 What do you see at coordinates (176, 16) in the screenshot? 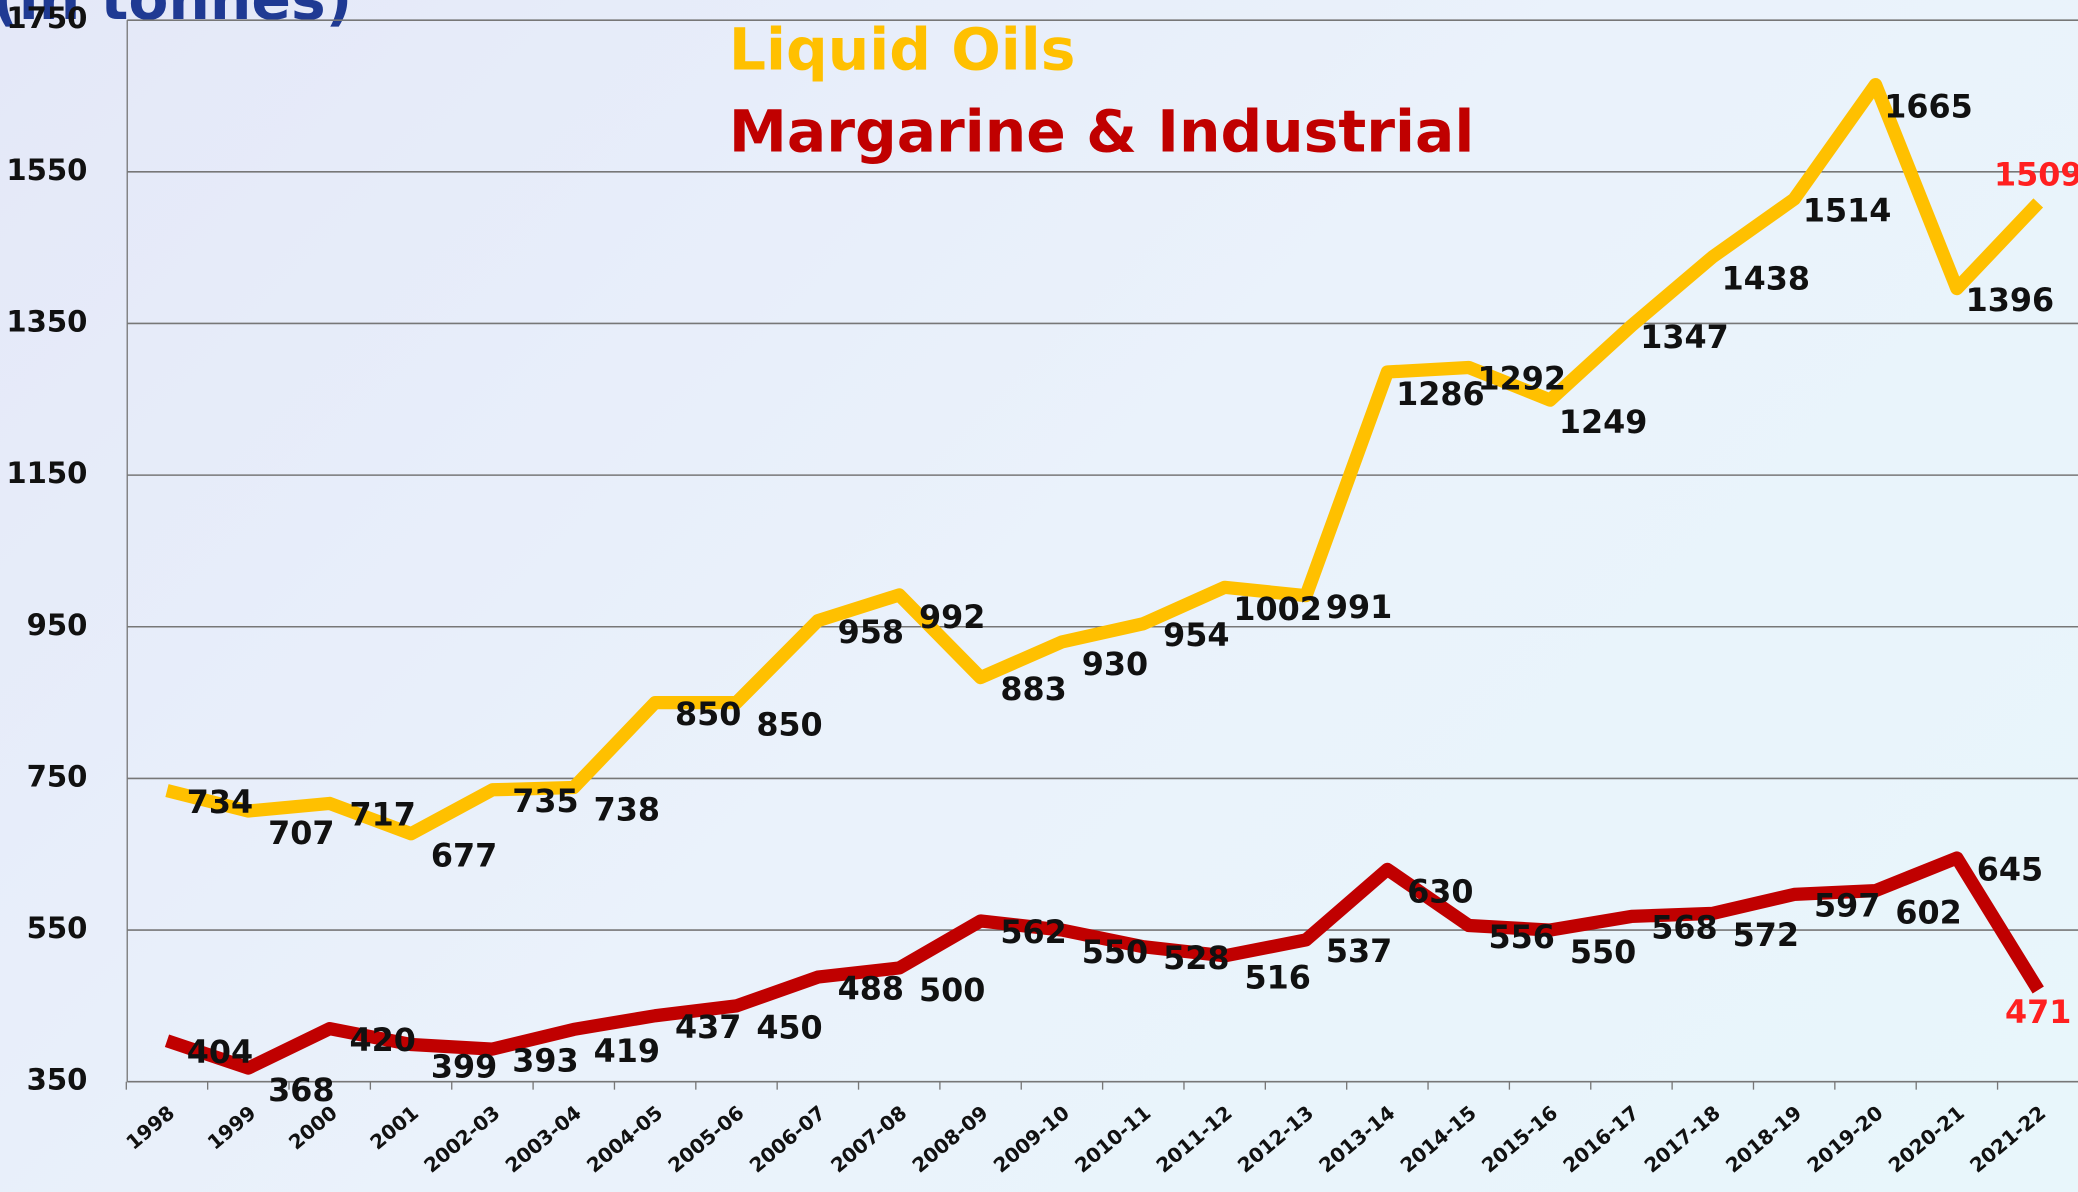
I see `chart-title: (in tonnes)` at bounding box center [176, 16].